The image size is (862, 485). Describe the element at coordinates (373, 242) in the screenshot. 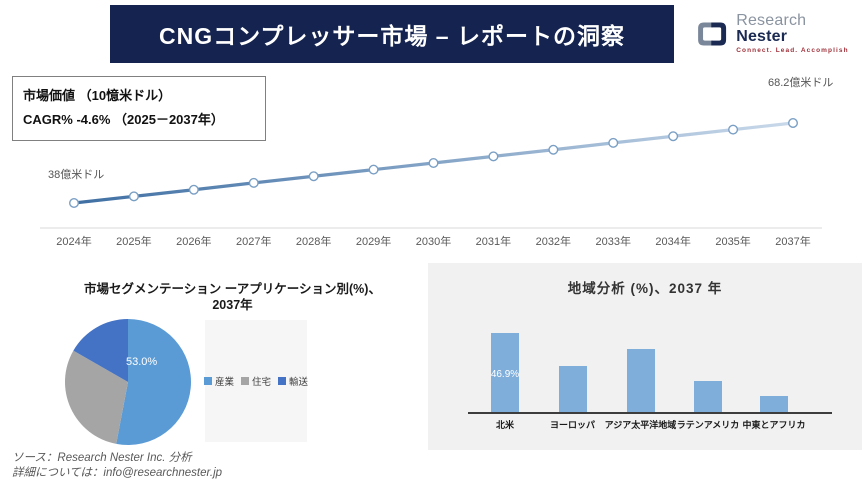

I see `x-axis-label: 2029年` at that location.